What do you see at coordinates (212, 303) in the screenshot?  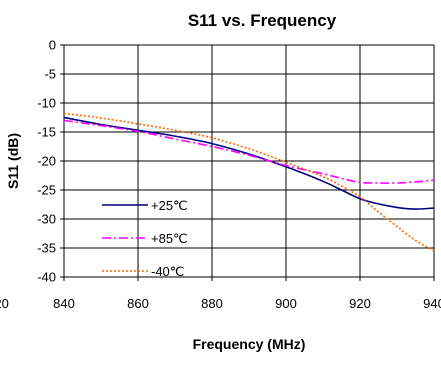 I see `x-tick-label: 880` at bounding box center [212, 303].